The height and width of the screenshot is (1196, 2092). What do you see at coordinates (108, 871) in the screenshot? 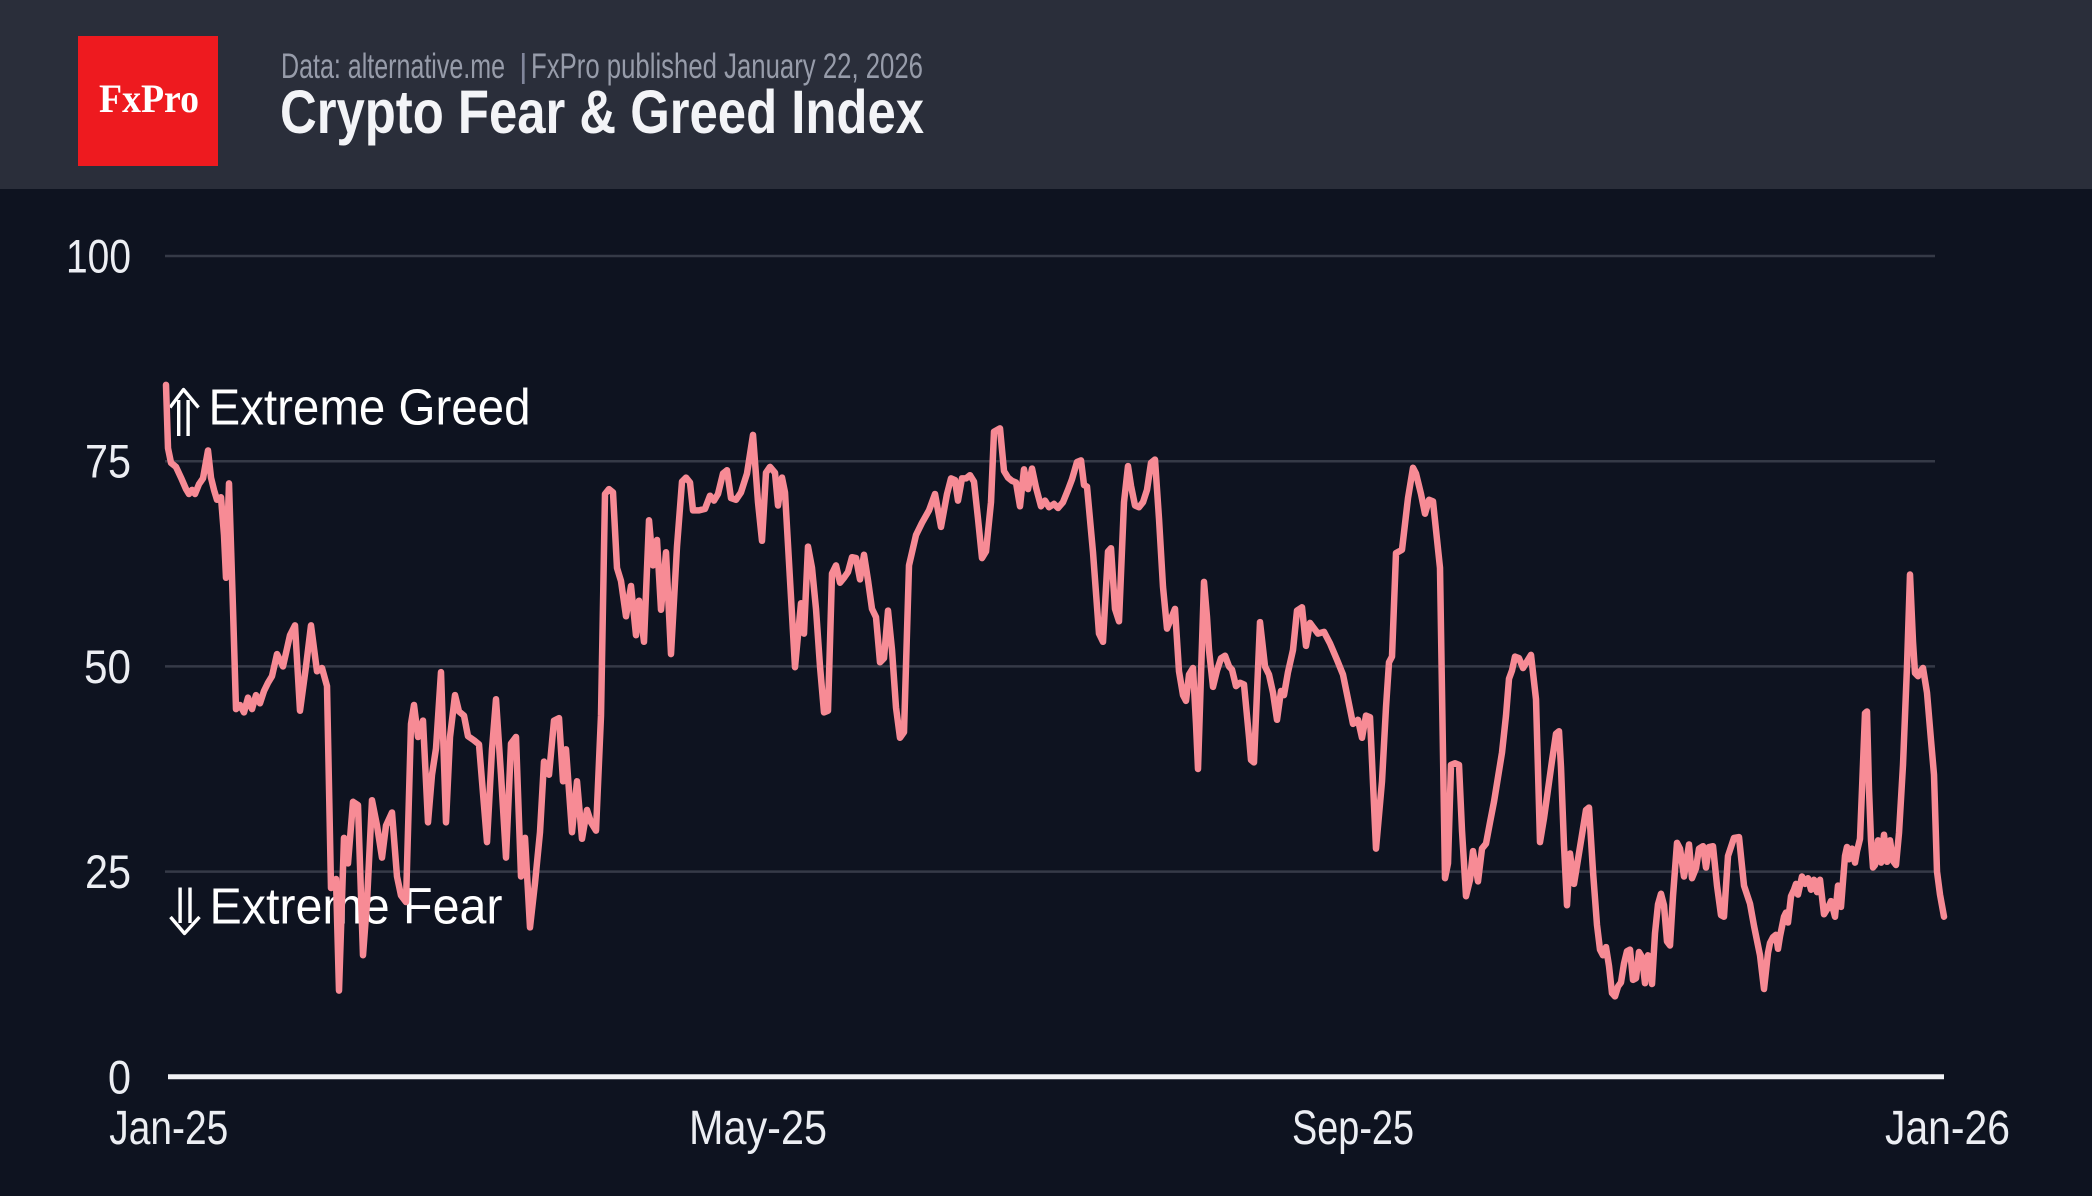
I see `svg-text: 25` at bounding box center [108, 871].